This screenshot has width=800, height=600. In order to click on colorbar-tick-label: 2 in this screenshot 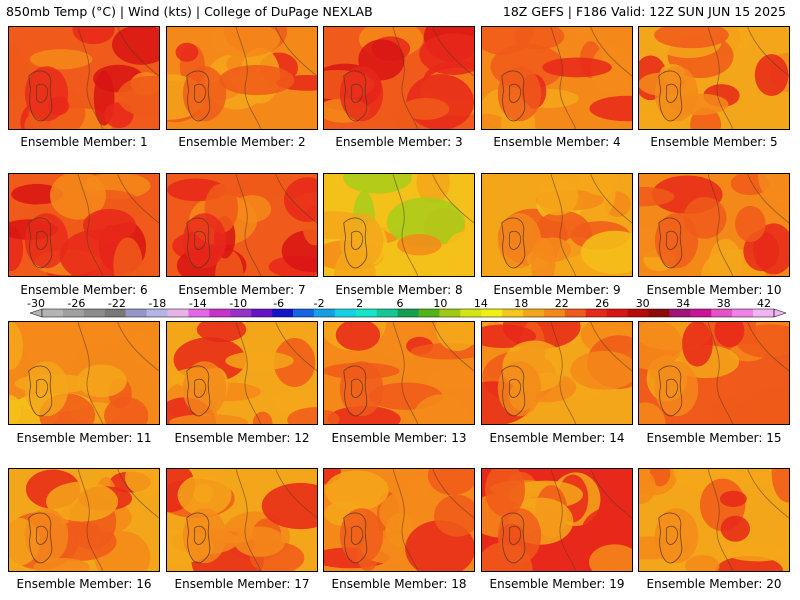, I will do `click(360, 303)`.